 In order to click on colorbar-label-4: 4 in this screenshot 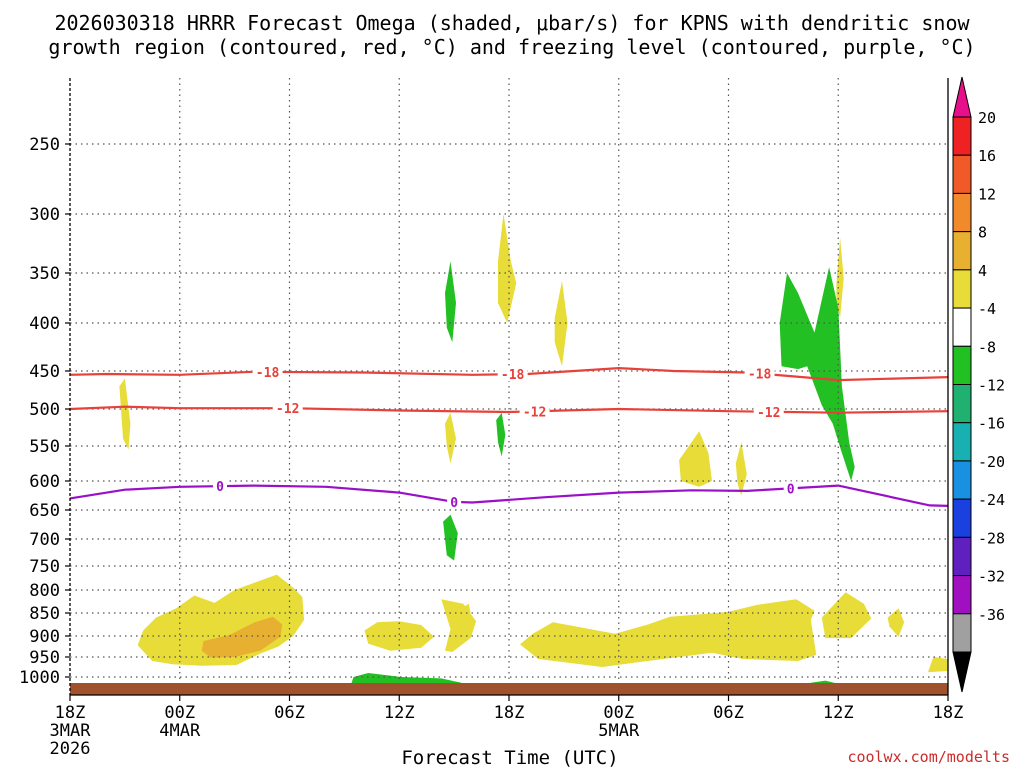, I will do `click(982, 271)`.